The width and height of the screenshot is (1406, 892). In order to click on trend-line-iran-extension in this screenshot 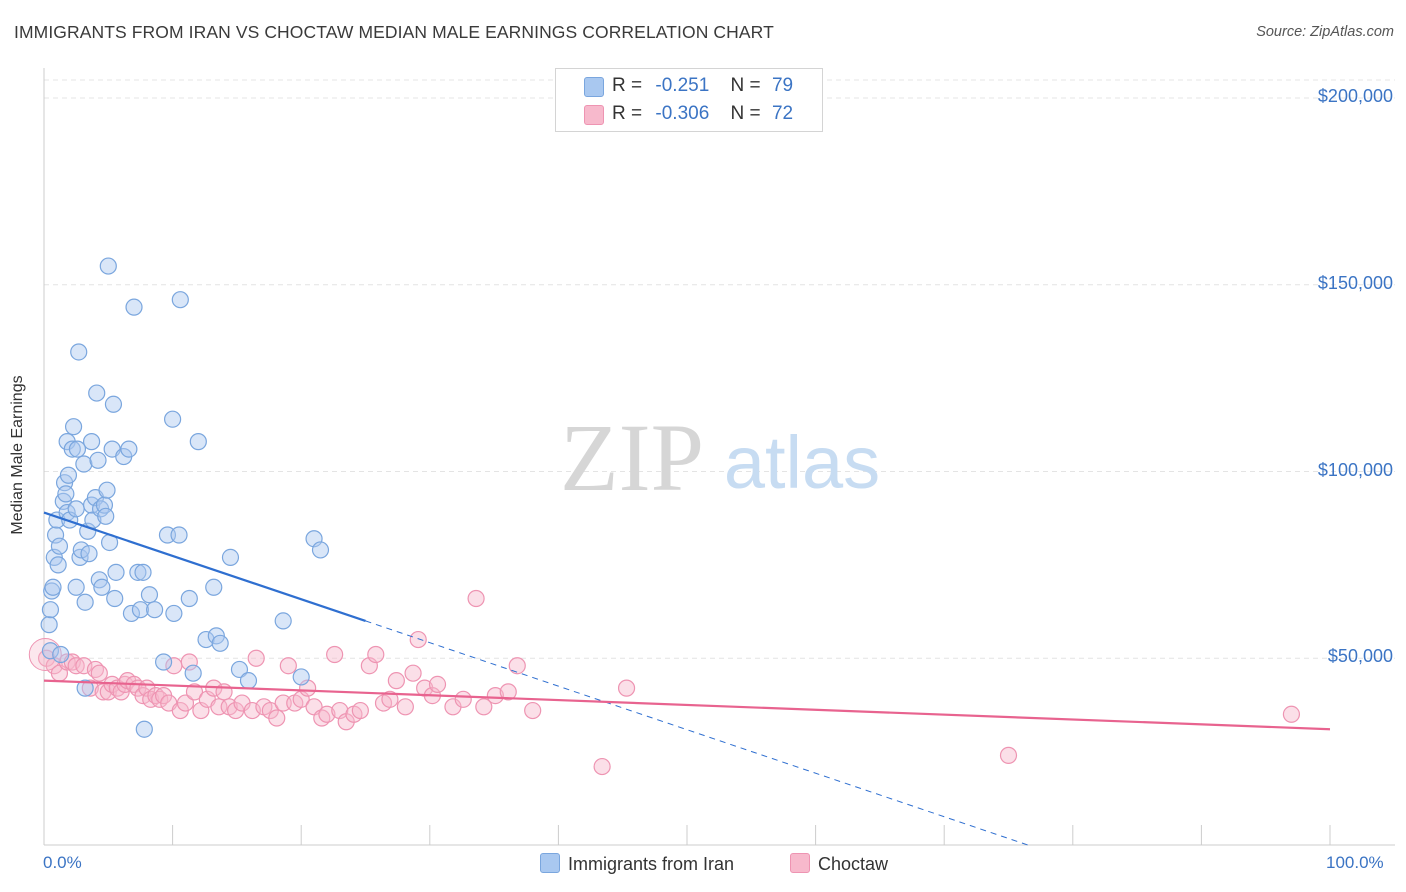, I will do `click(696, 733)`.